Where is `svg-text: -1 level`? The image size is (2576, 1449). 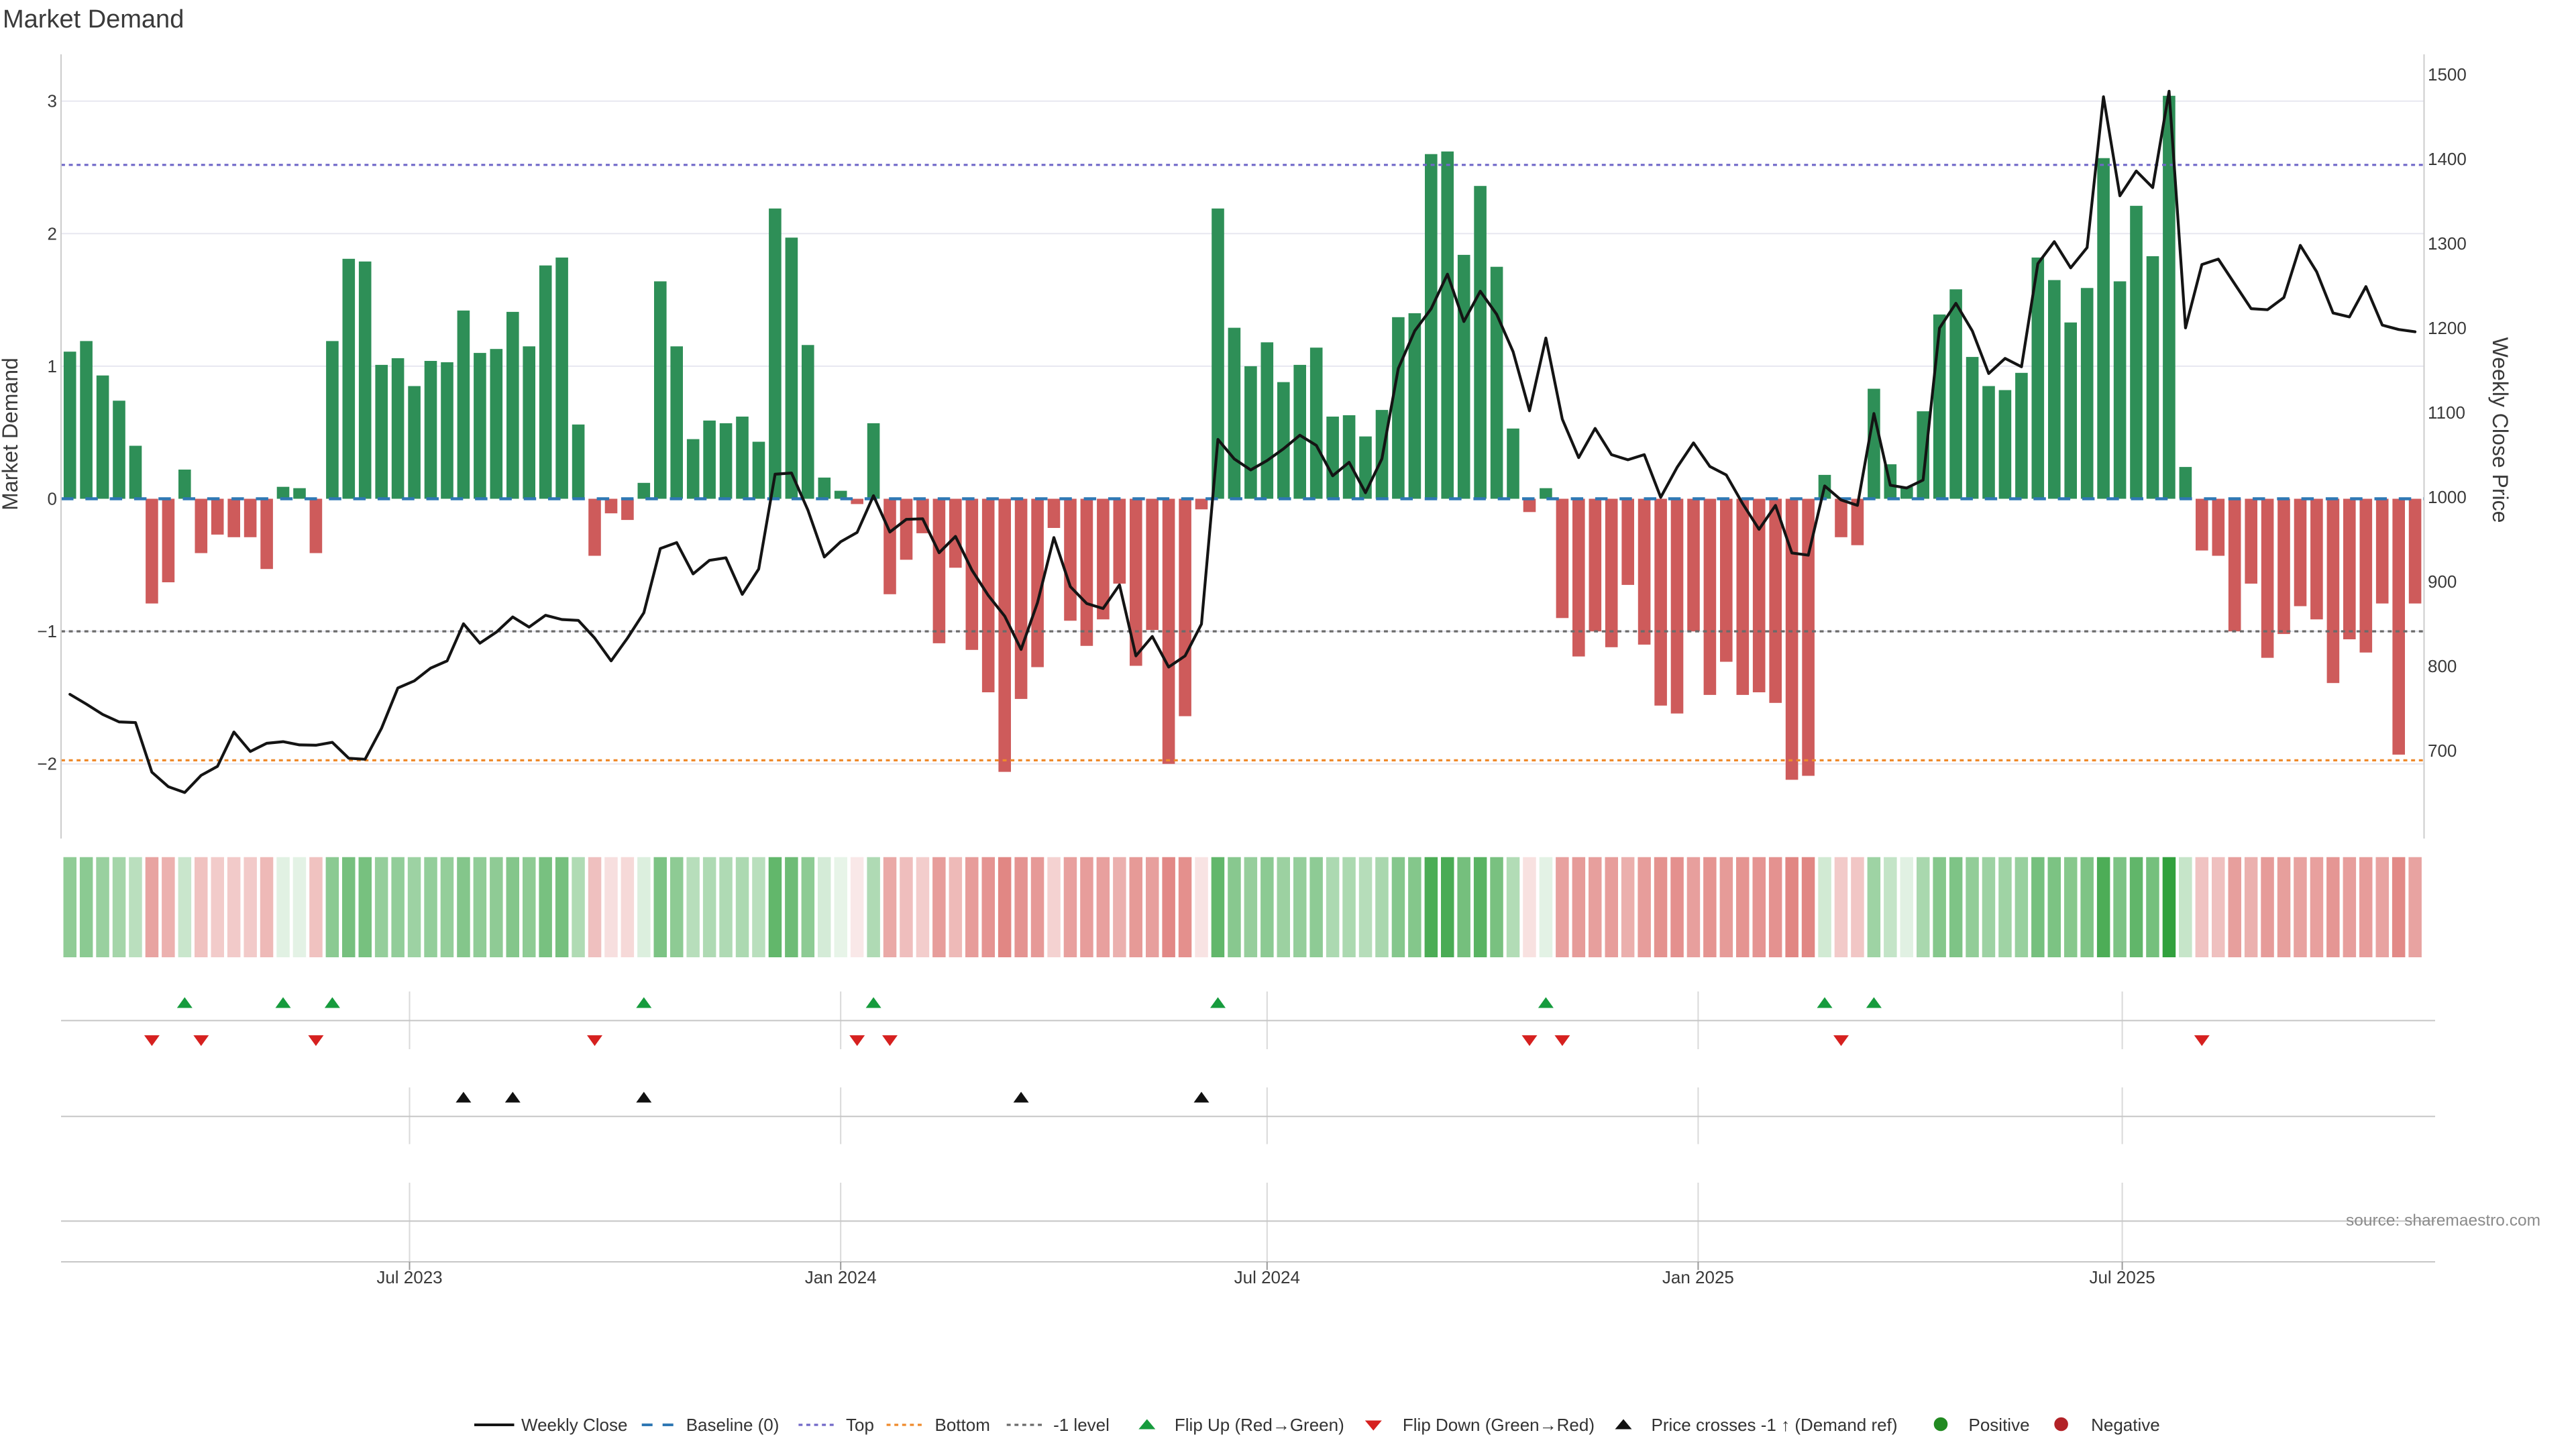
svg-text: -1 level is located at coordinates (1081, 1425).